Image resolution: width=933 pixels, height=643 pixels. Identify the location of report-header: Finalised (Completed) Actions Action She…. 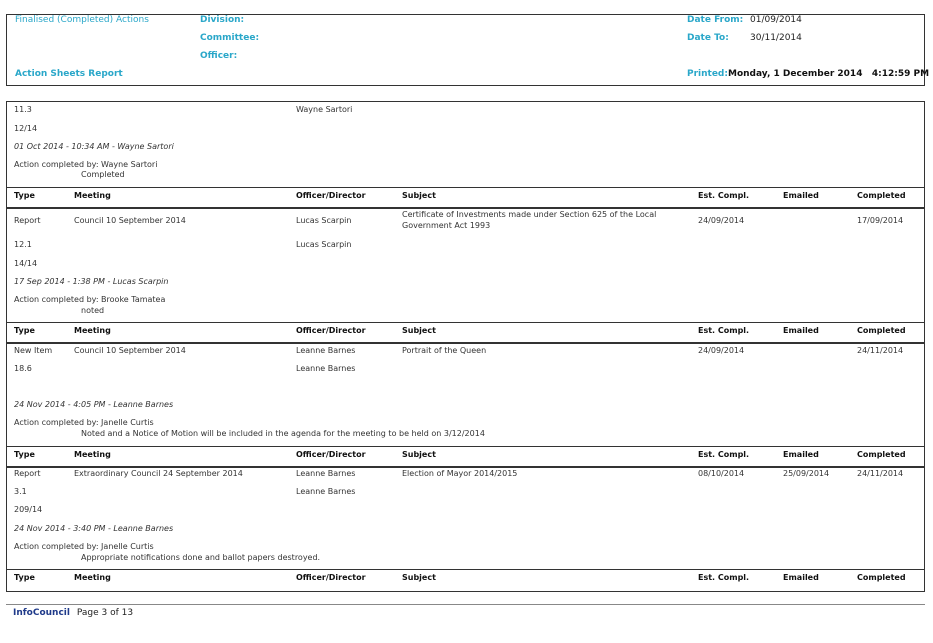
(467, 50).